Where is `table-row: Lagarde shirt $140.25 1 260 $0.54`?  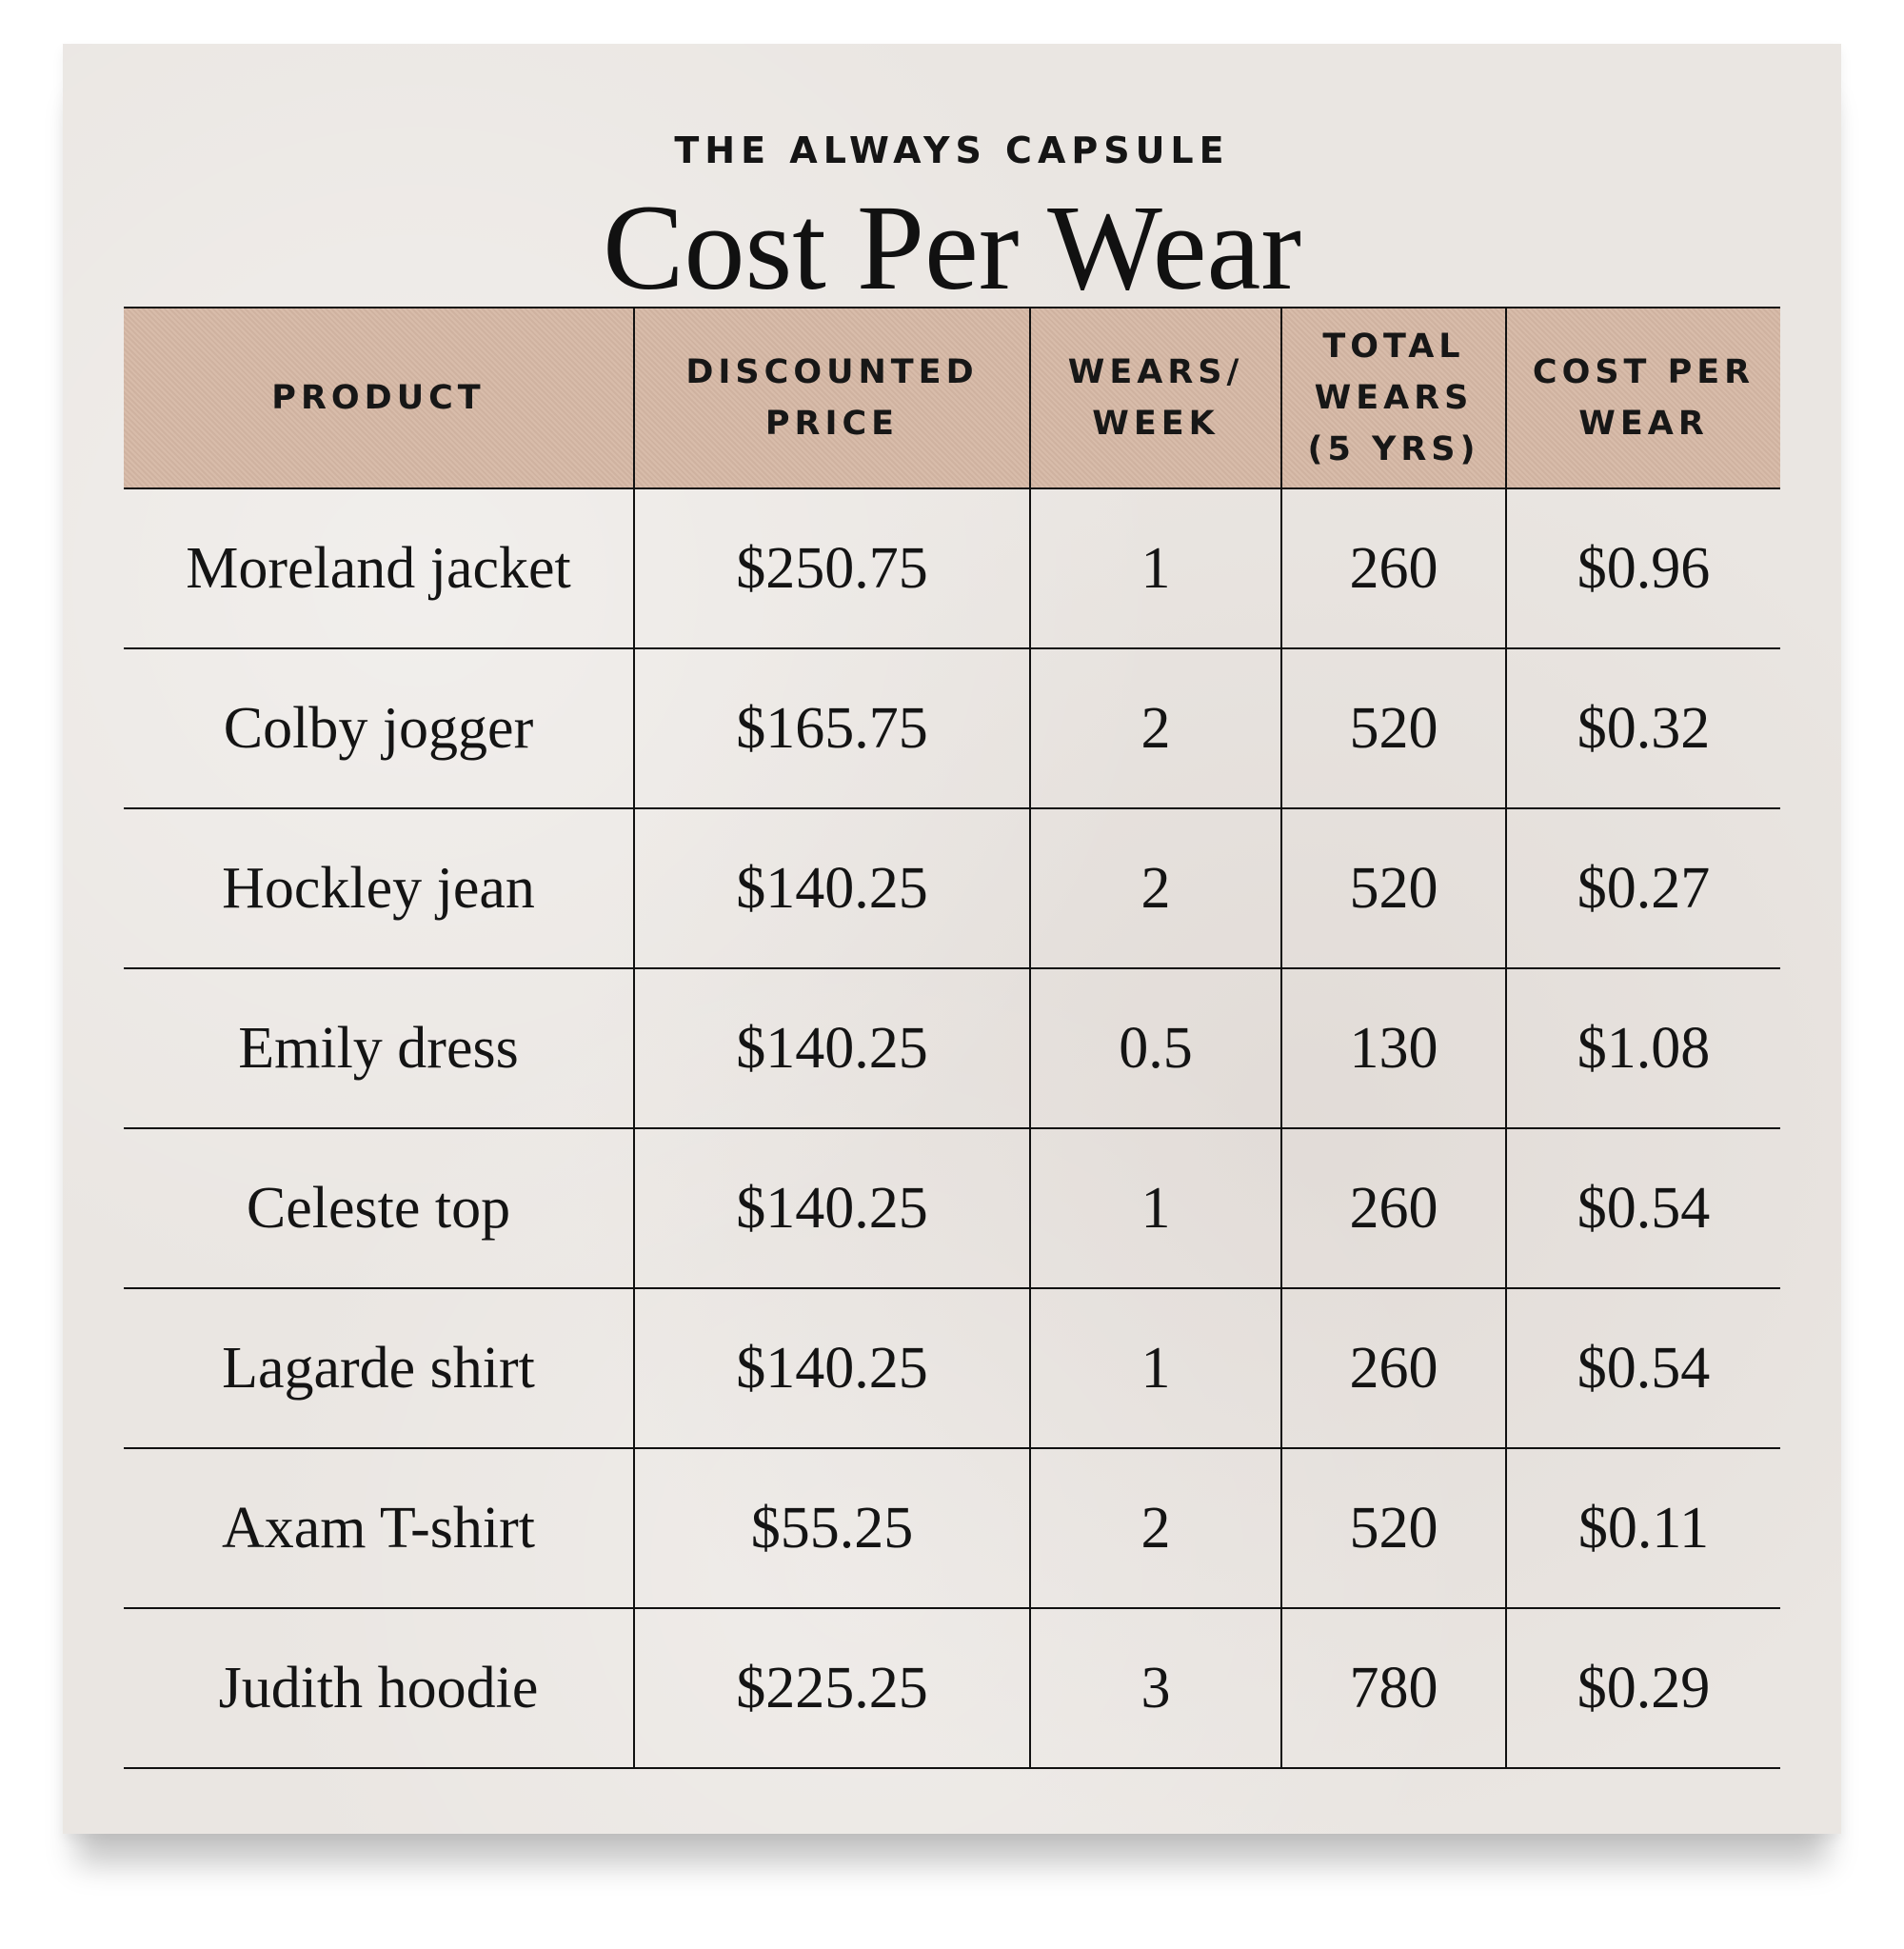
table-row: Lagarde shirt $140.25 1 260 $0.54 is located at coordinates (952, 1368).